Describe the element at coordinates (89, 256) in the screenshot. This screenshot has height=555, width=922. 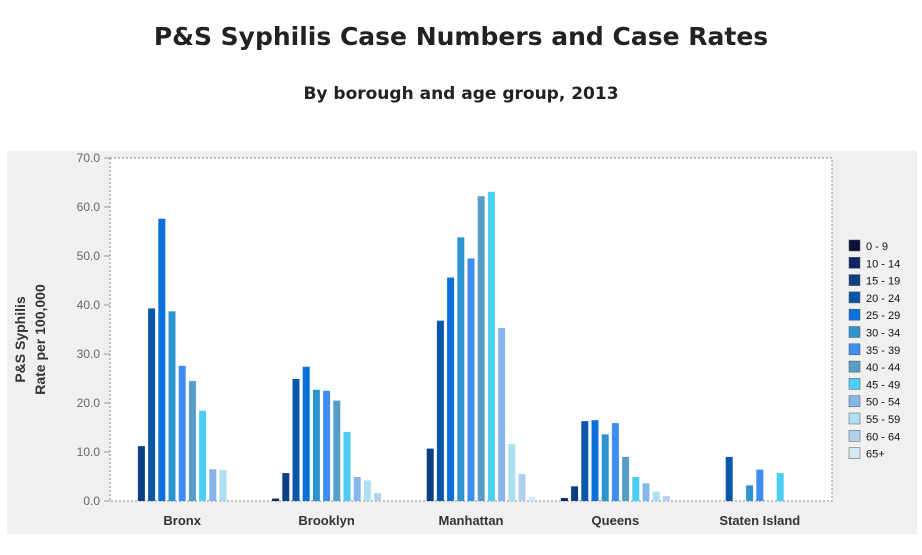
I see `y-tick-label: 50.0` at that location.